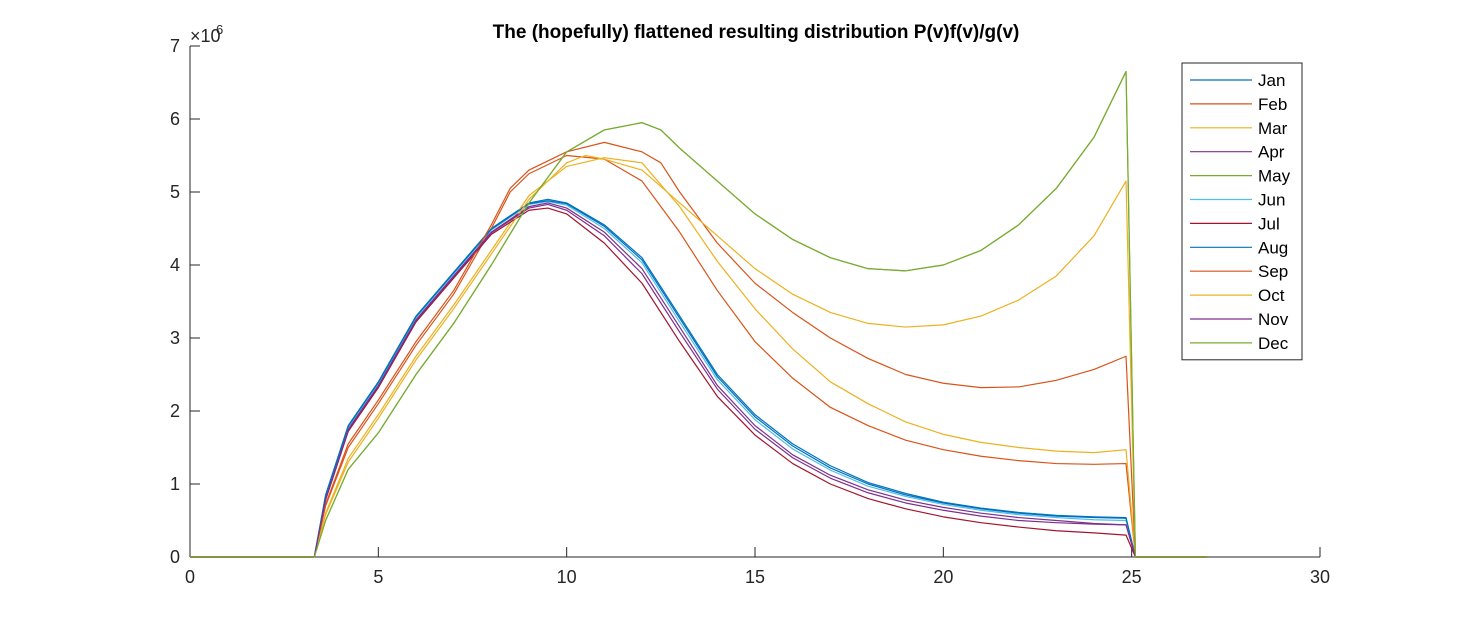 The height and width of the screenshot is (625, 1458). Describe the element at coordinates (378, 577) in the screenshot. I see `x-tick-label: 5` at that location.